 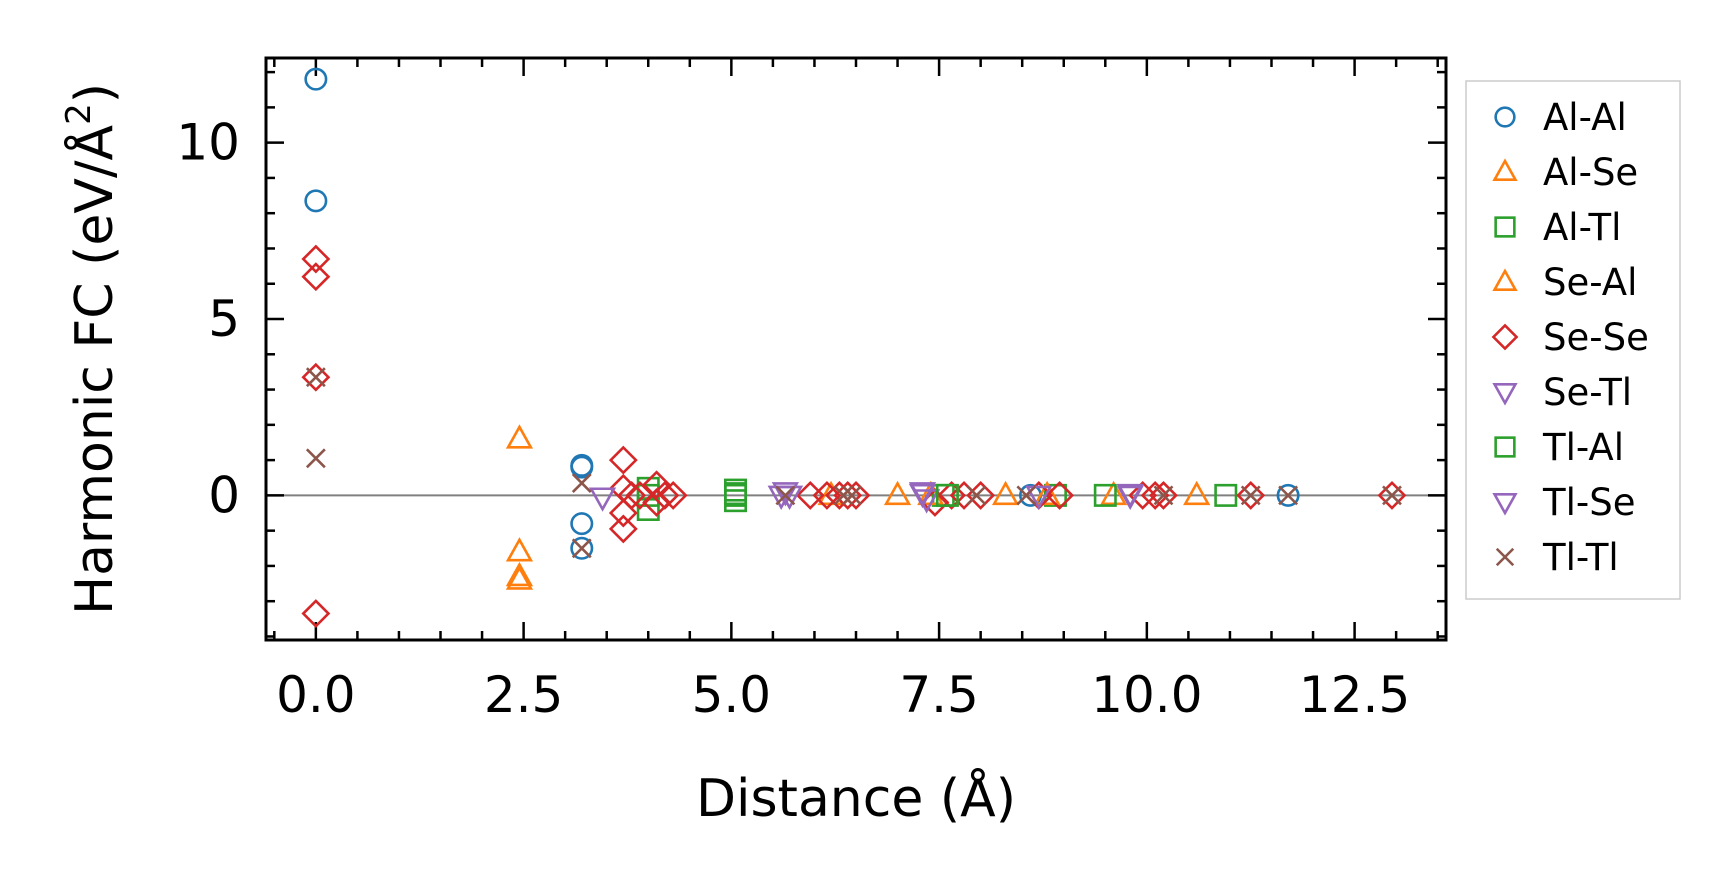 I want to click on point-se-al, so click(x=1047, y=493).